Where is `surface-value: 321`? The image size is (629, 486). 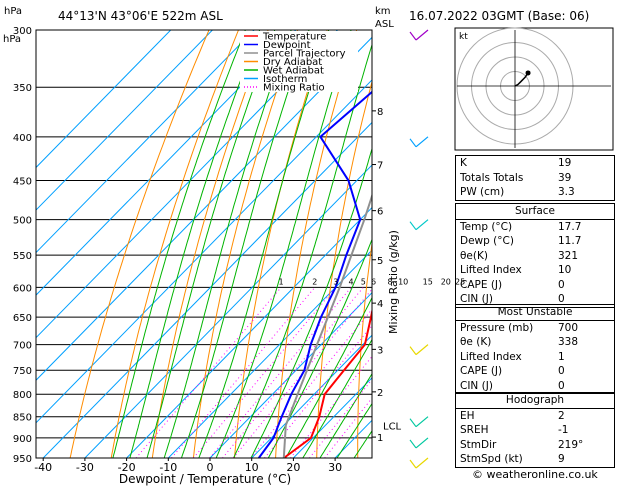 surface-value: 321 is located at coordinates (568, 255).